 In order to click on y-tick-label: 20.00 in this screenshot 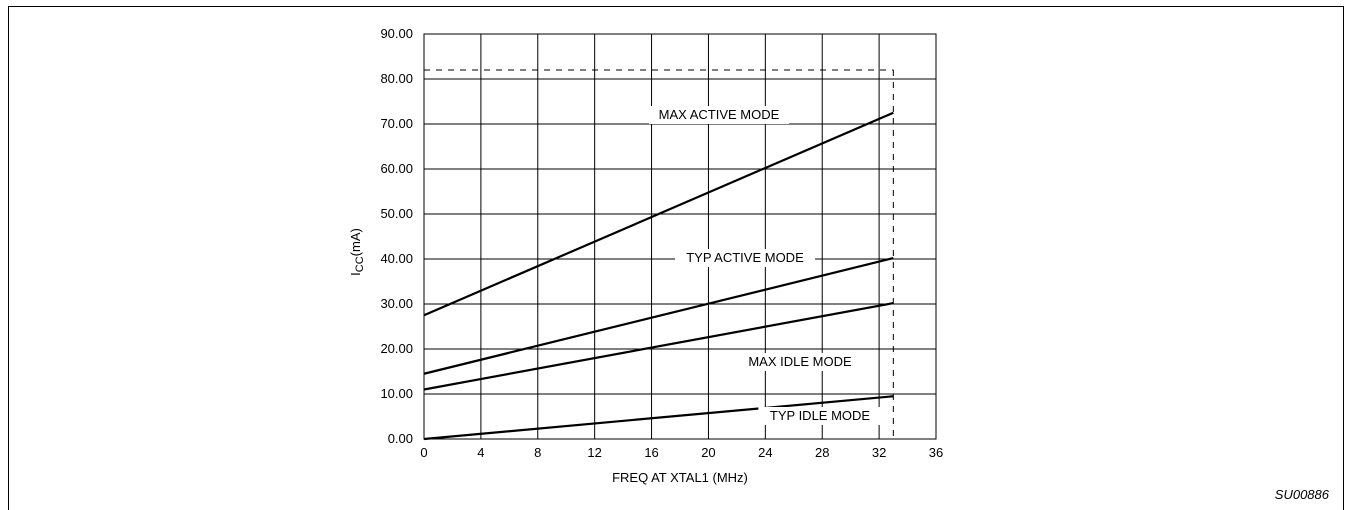, I will do `click(396, 348)`.